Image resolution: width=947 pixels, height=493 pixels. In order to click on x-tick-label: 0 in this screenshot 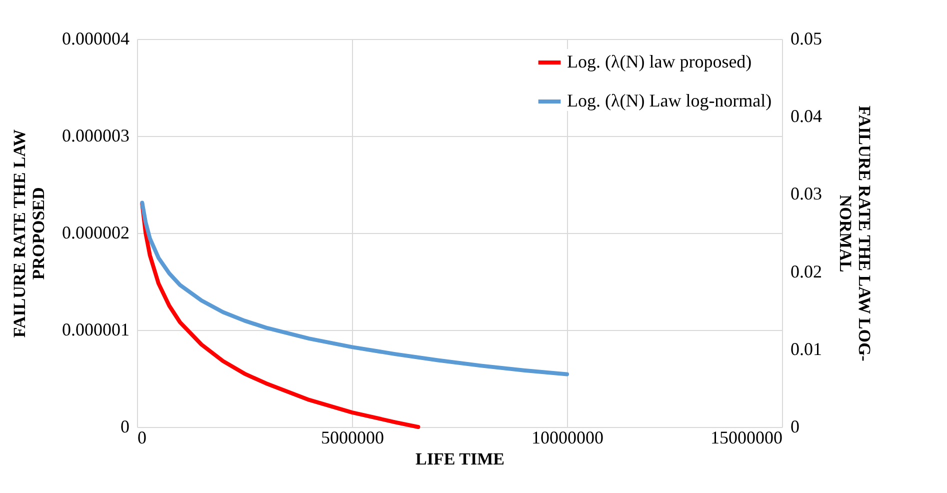, I will do `click(142, 438)`.